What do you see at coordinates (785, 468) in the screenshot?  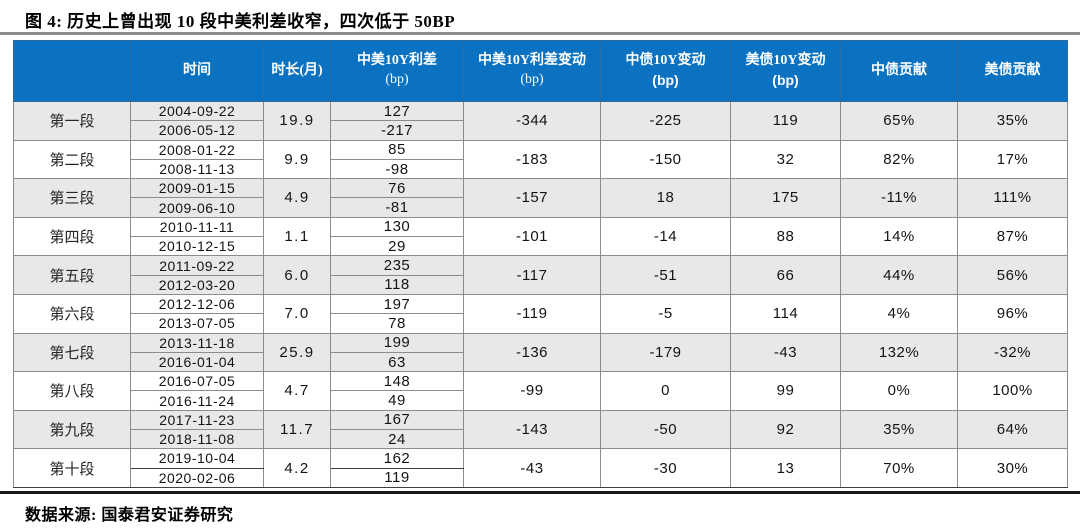 I see `us-bond-10y-change: 13` at bounding box center [785, 468].